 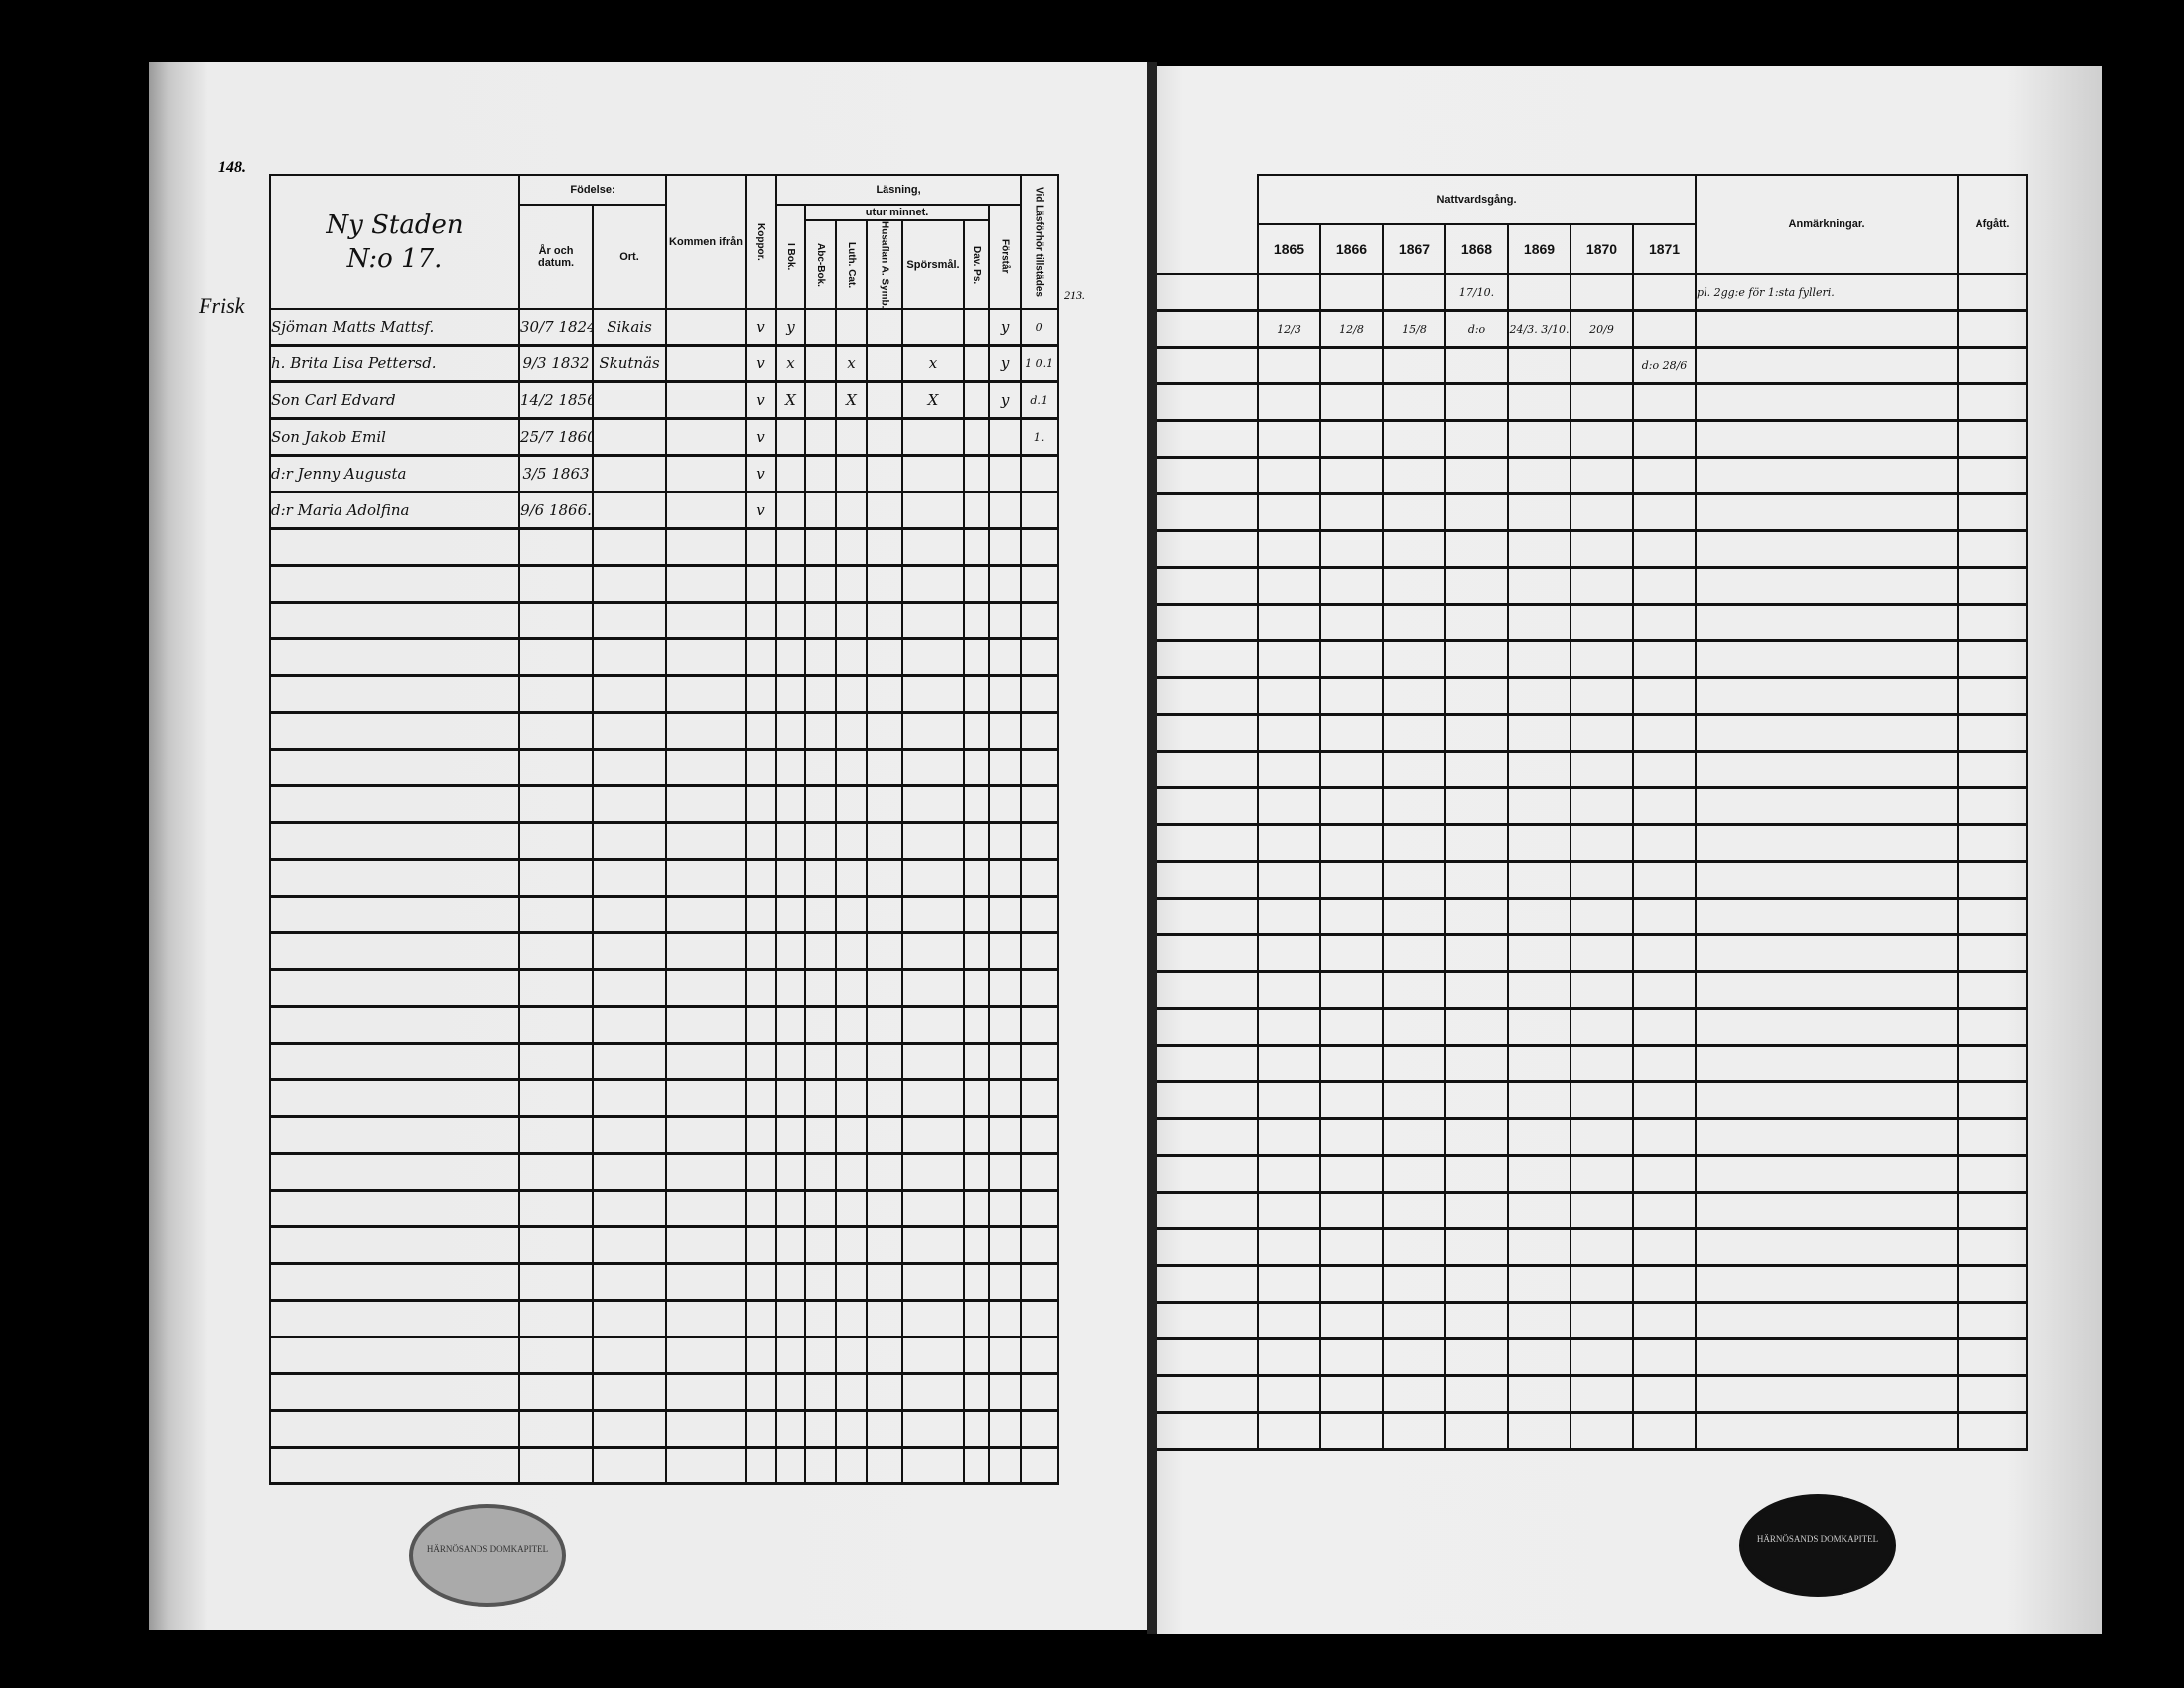 What do you see at coordinates (761, 952) in the screenshot?
I see `cell-koppor` at bounding box center [761, 952].